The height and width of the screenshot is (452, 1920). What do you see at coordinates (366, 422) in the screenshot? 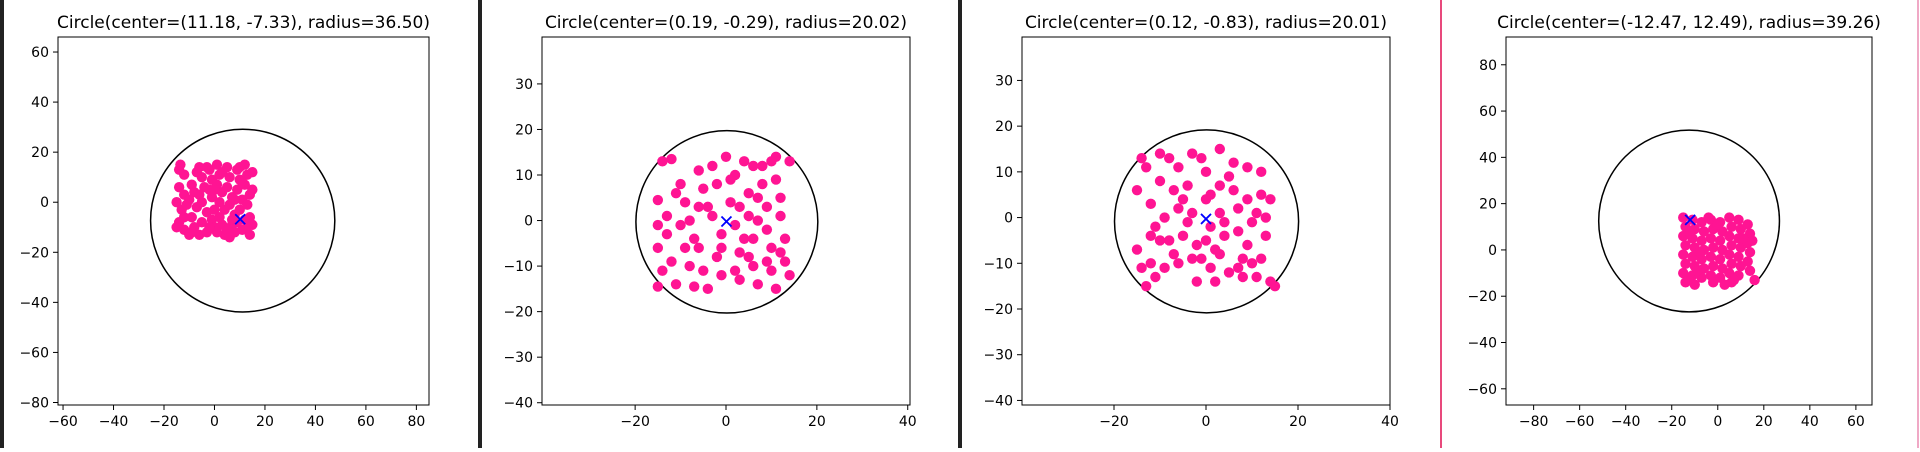
I see `x-tick-label: 60` at bounding box center [366, 422].